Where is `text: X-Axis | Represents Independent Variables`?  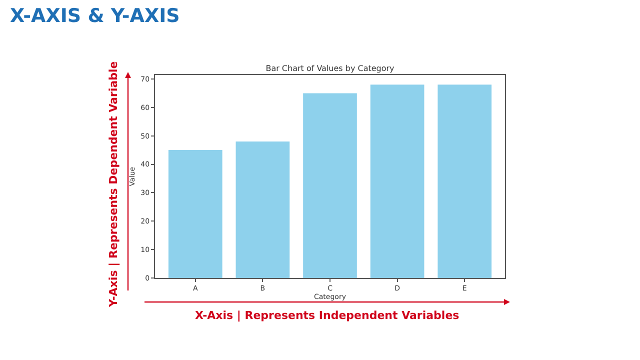 text: X-Axis | Represents Independent Variables is located at coordinates (327, 315).